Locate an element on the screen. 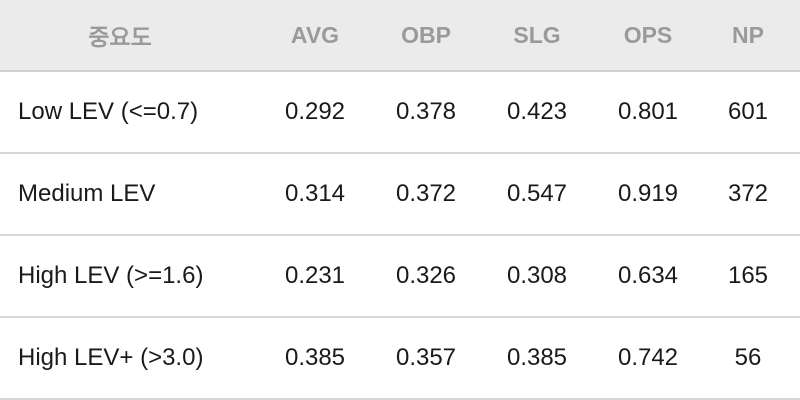 The height and width of the screenshot is (400, 800). table-cell: 0.742 is located at coordinates (648, 357).